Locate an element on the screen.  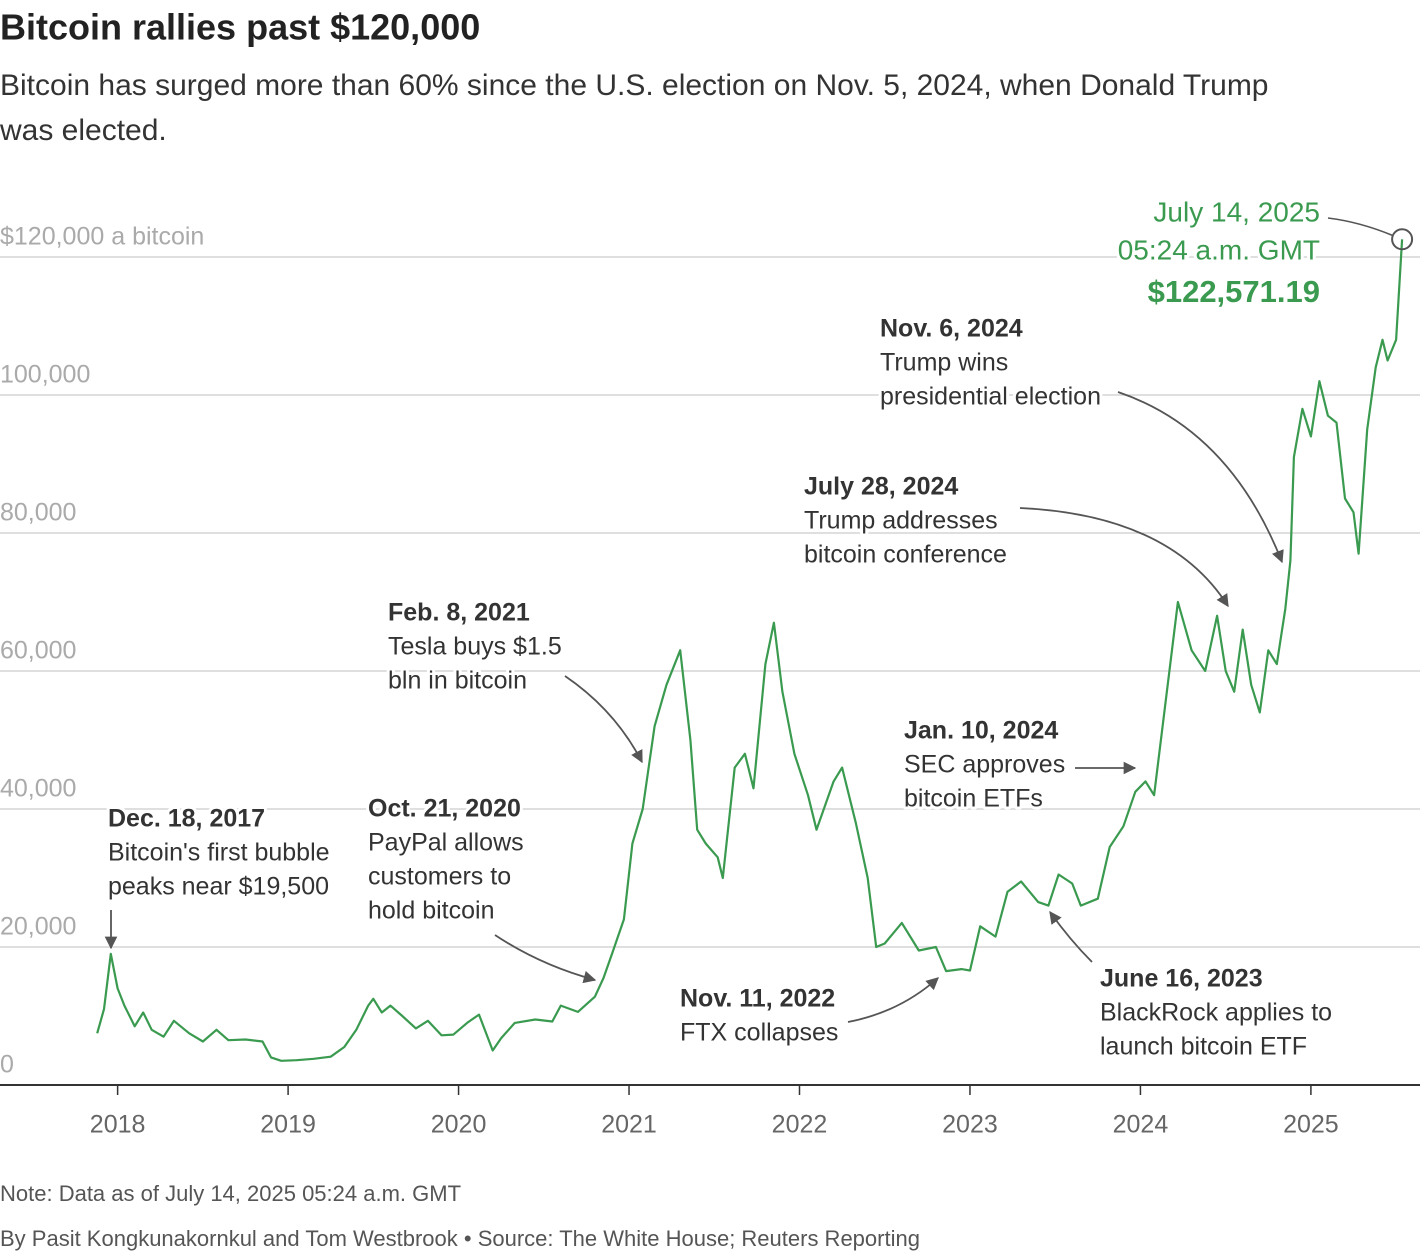
y-tick-label: 40,000 is located at coordinates (38, 789).